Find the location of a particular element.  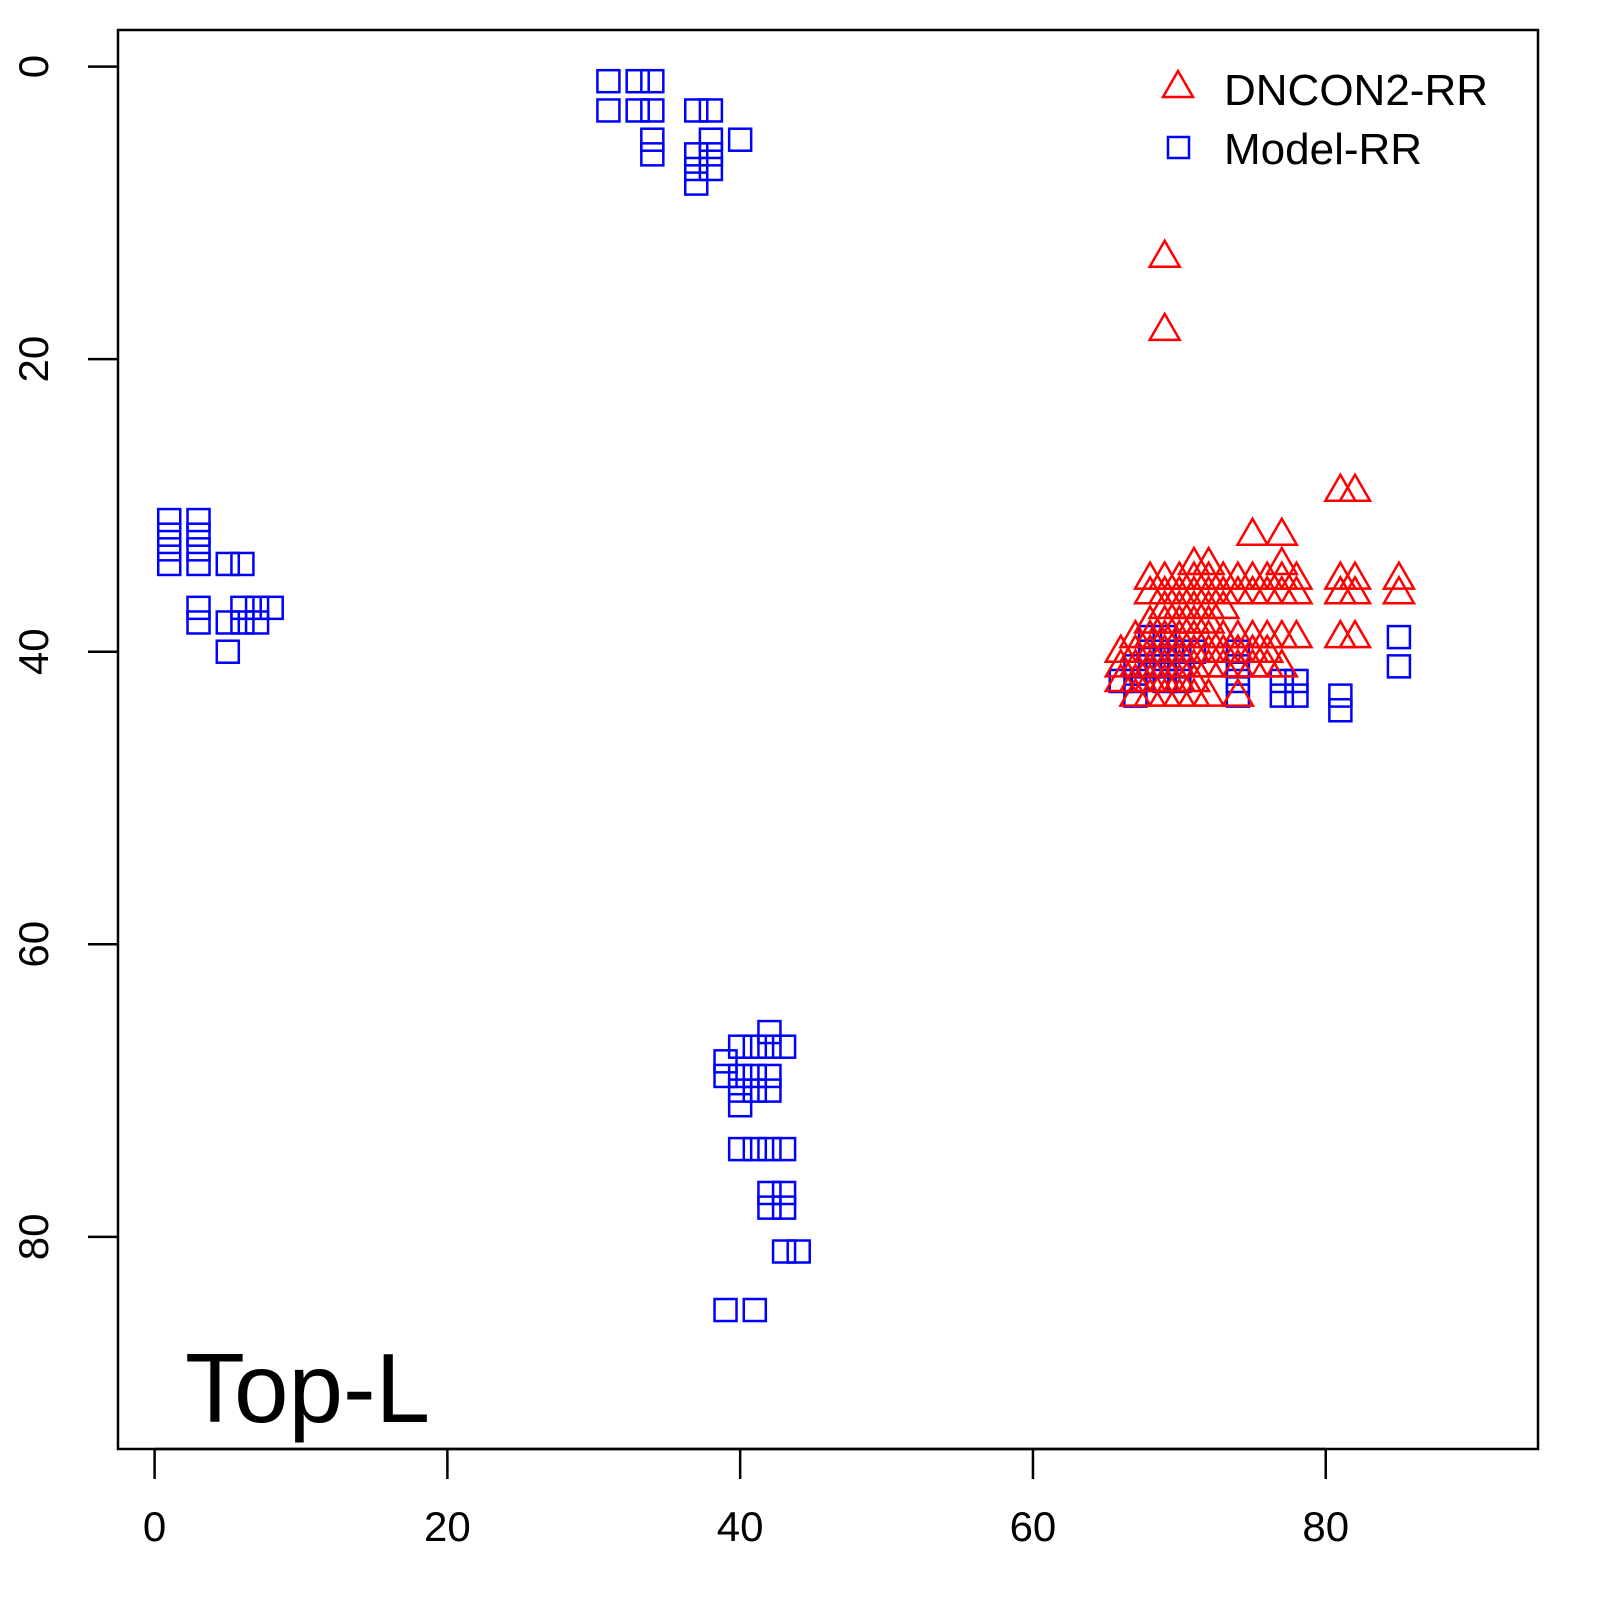

y-tick-label: 60 is located at coordinates (33, 944).